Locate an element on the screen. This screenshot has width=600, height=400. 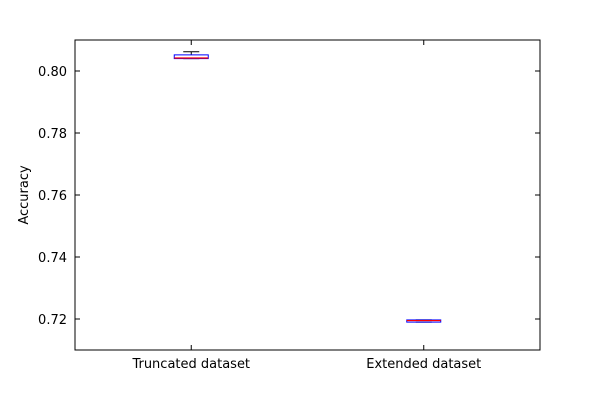
y-tick-label: 0.74 is located at coordinates (52, 258).